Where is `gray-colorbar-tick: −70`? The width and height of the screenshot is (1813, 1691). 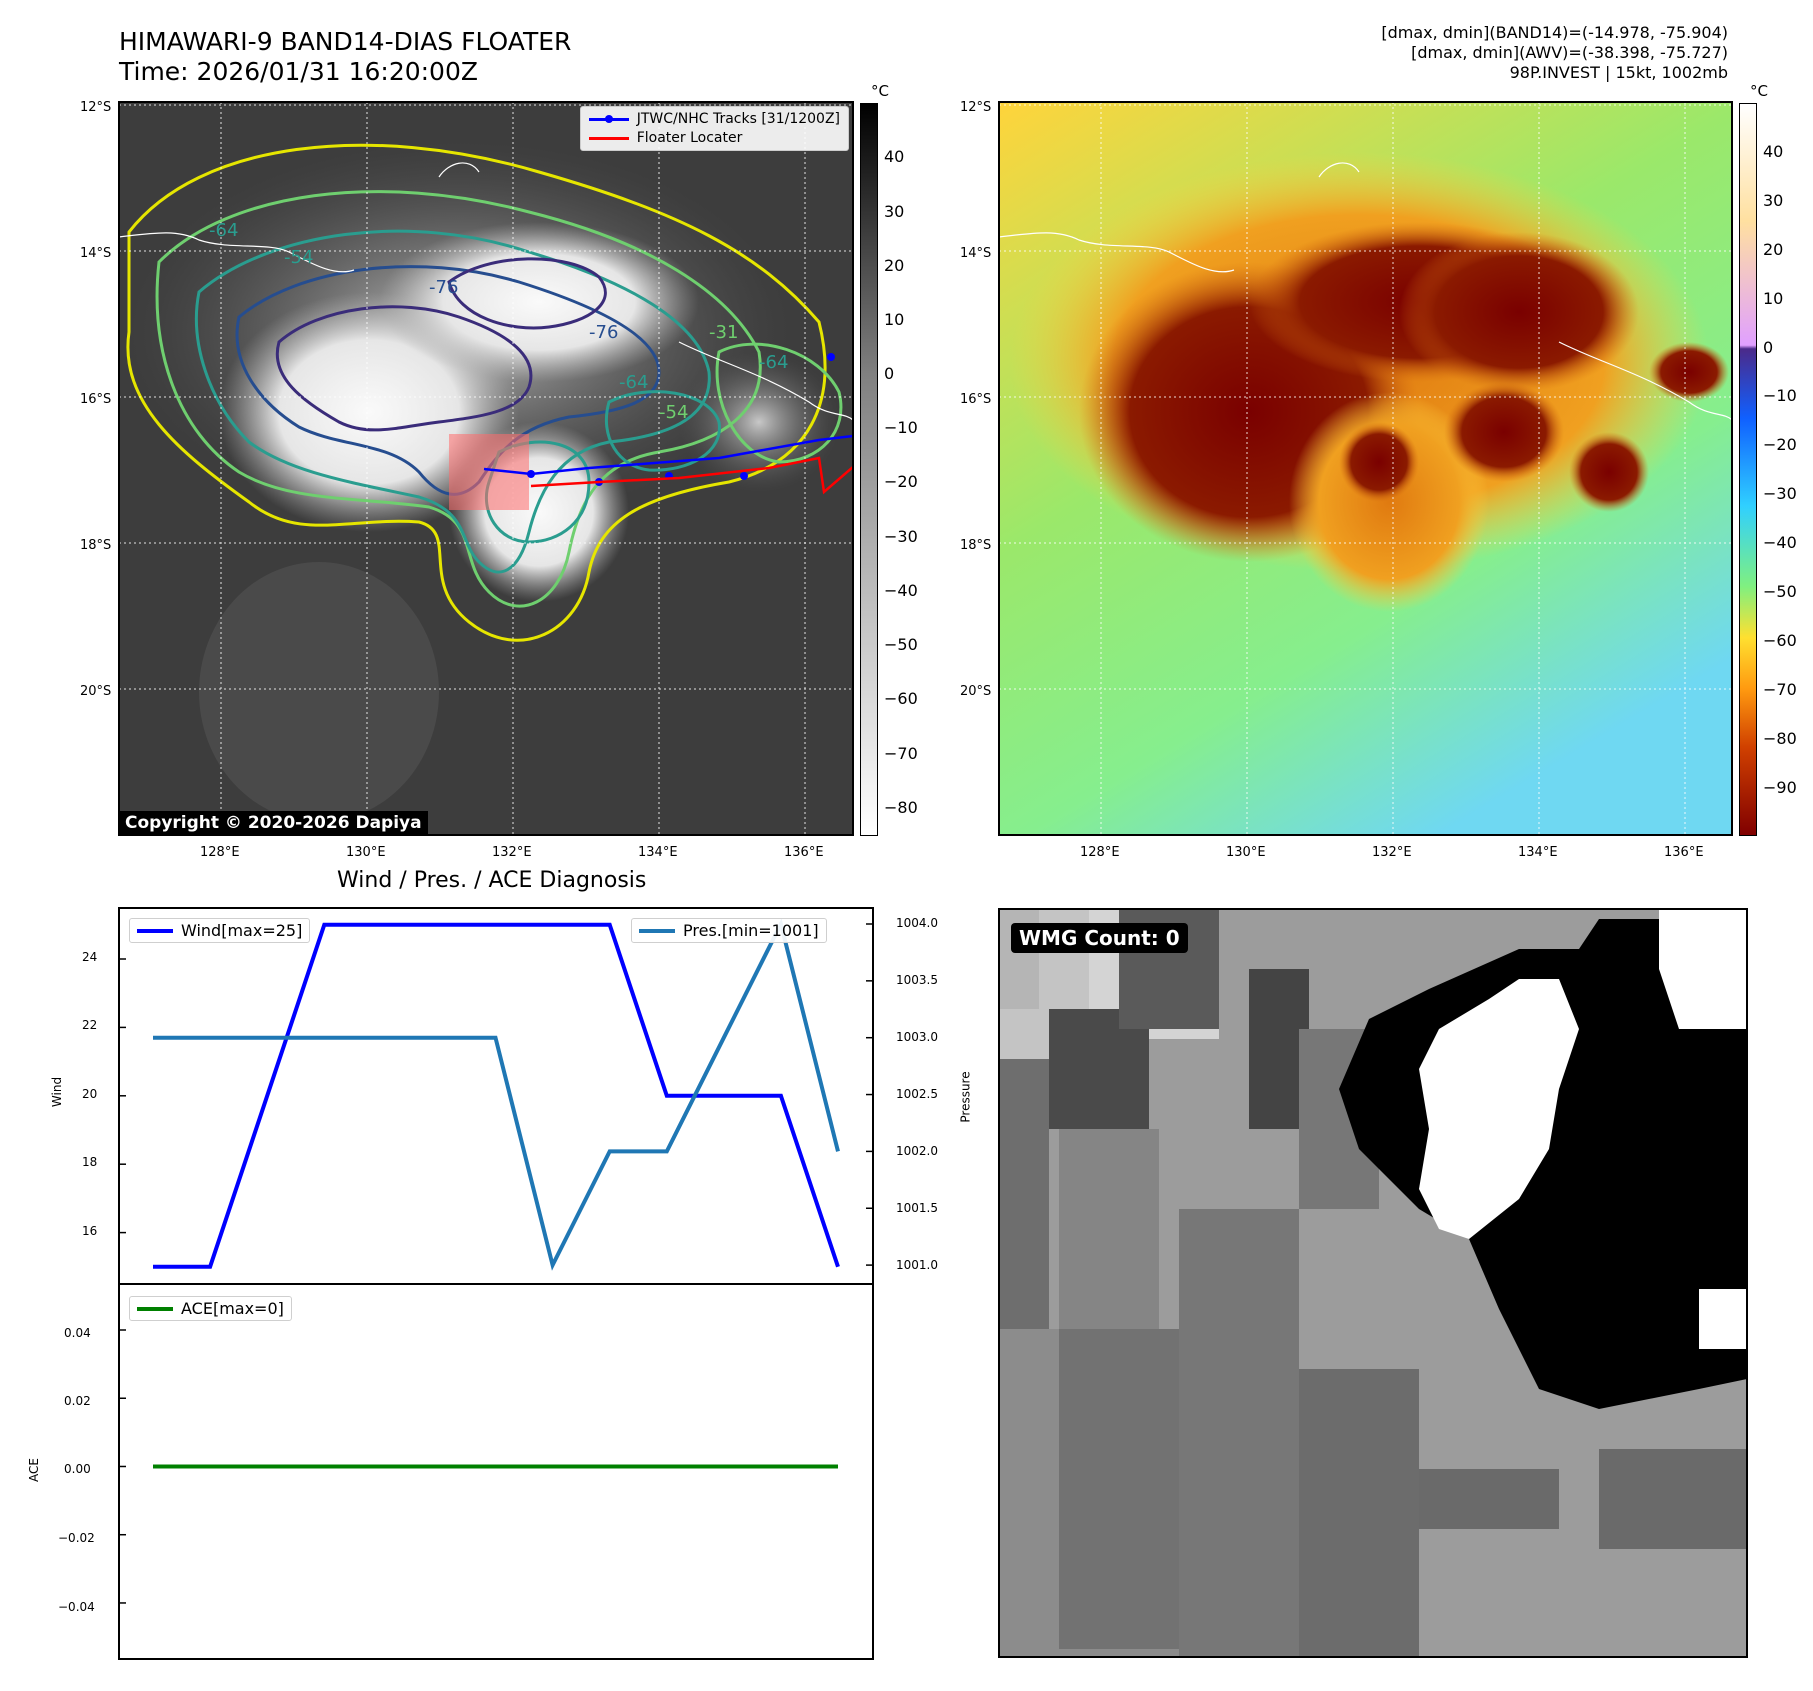 gray-colorbar-tick: −70 is located at coordinates (901, 753).